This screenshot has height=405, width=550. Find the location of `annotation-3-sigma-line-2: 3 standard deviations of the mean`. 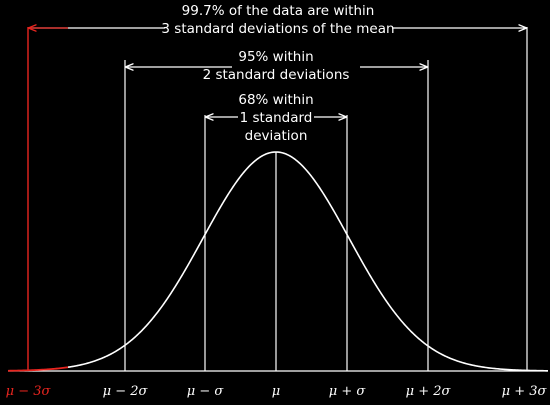

annotation-3-sigma-line-2: 3 standard deviations of the mean is located at coordinates (277, 29).